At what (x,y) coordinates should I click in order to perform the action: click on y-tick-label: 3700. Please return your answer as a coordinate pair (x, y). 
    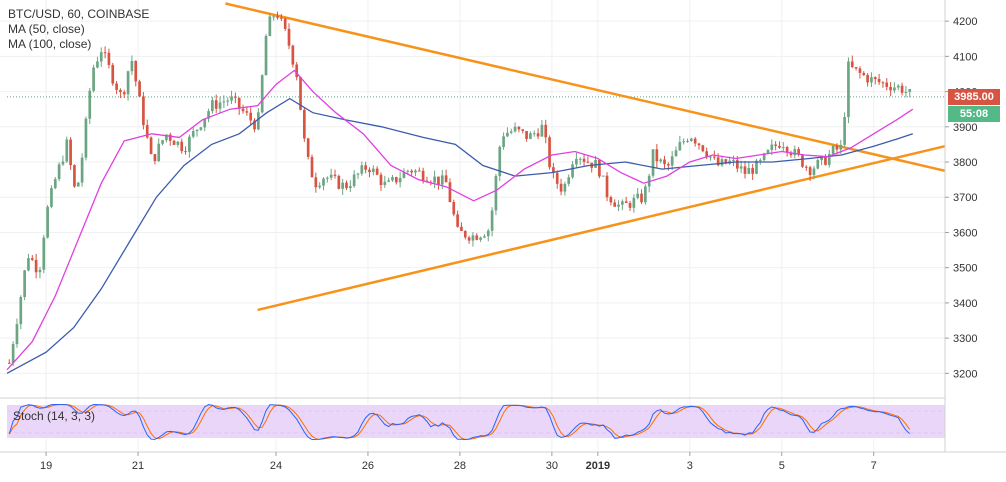
    Looking at the image, I should click on (965, 198).